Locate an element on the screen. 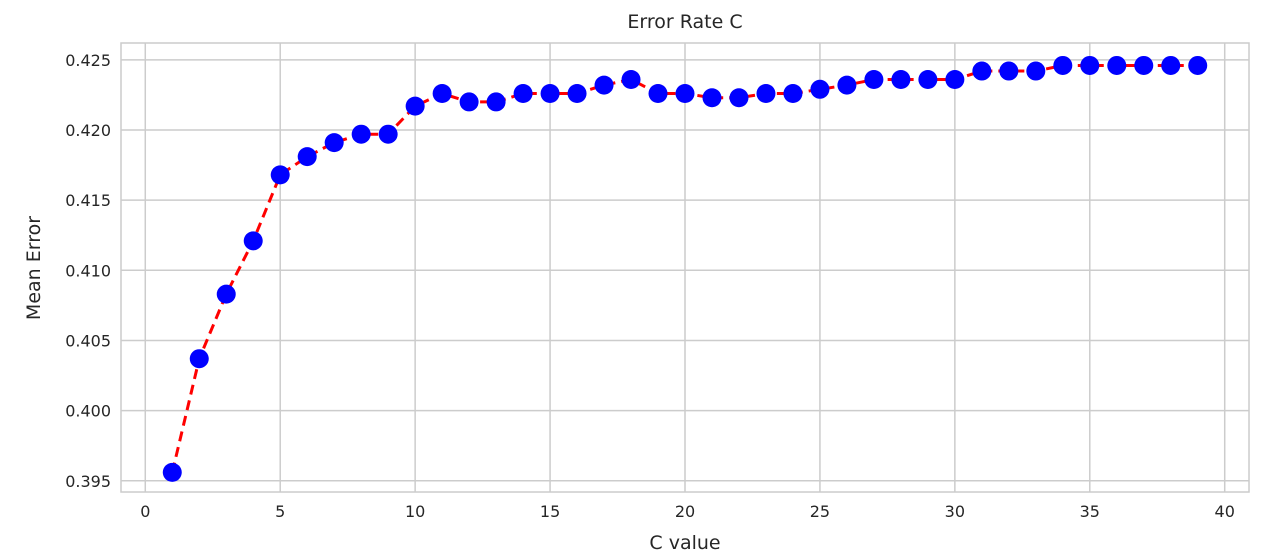  x-tick-label: 25 is located at coordinates (820, 511).